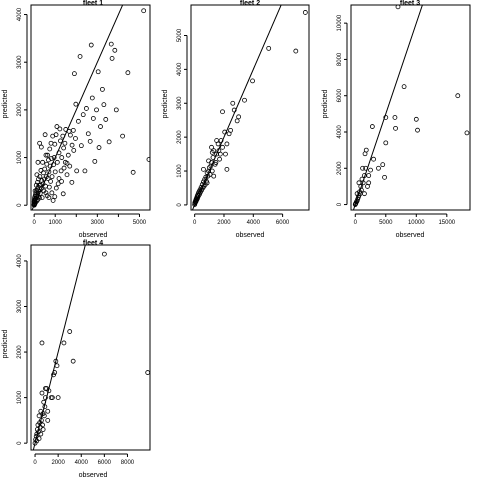  What do you see at coordinates (98, 223) in the screenshot?
I see `x-tick-label: 3000` at bounding box center [98, 223].